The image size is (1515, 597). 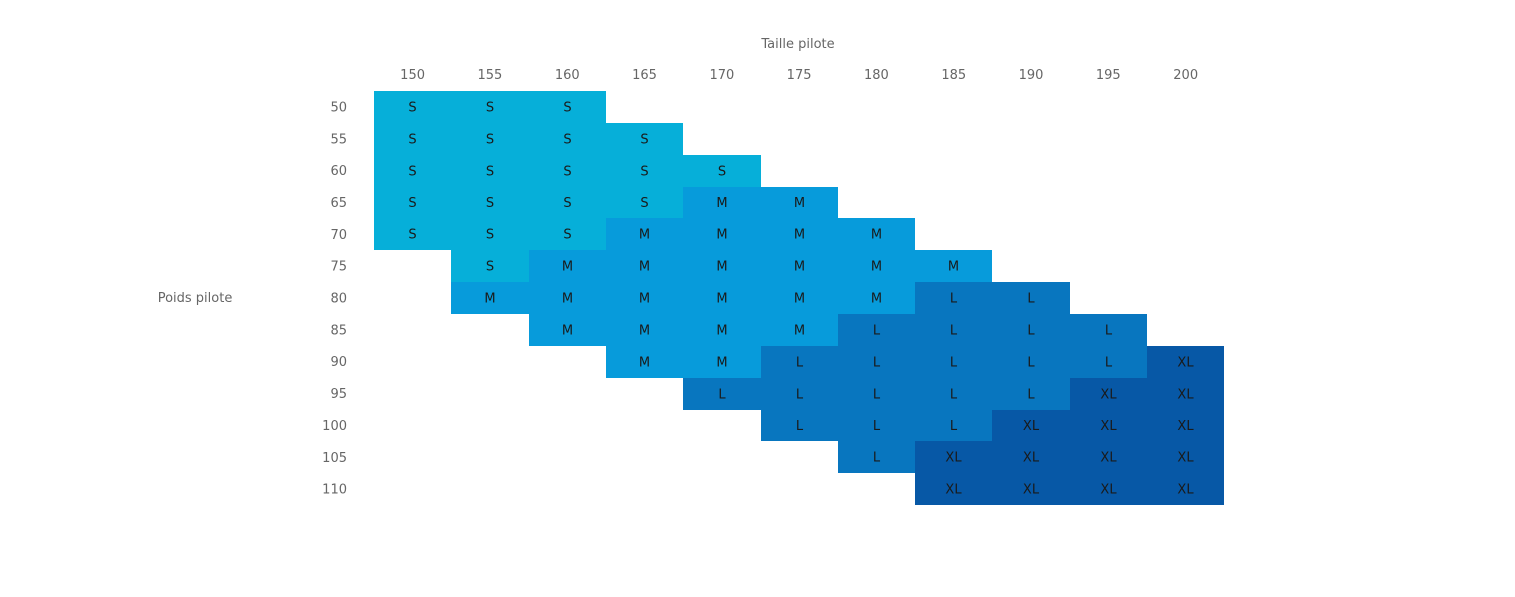 I want to click on x-tick-label: 185, so click(x=953, y=75).